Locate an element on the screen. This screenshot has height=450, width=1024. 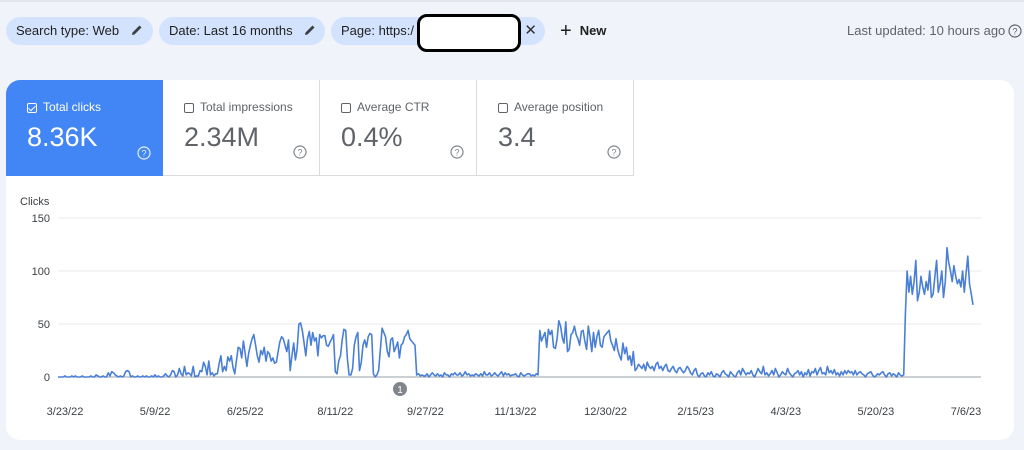
x-tick-label: 7/6/23 is located at coordinates (966, 412).